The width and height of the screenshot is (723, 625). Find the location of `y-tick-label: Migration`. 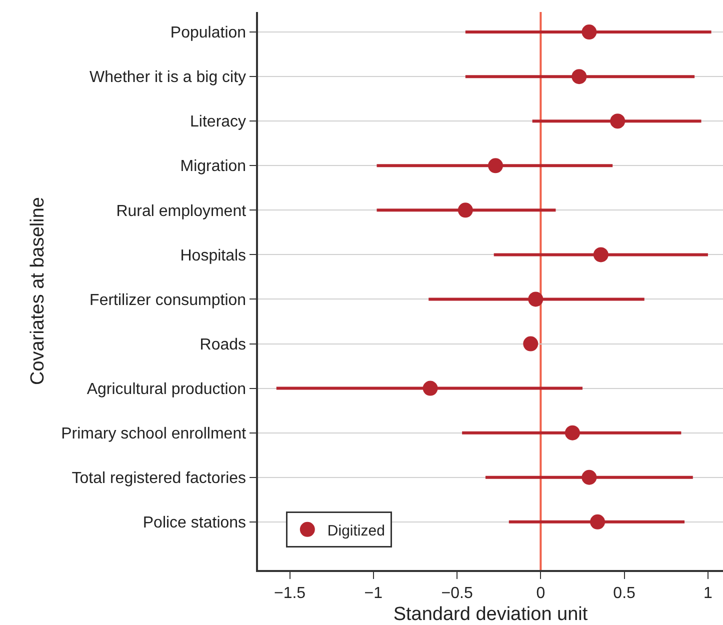

y-tick-label: Migration is located at coordinates (213, 167).